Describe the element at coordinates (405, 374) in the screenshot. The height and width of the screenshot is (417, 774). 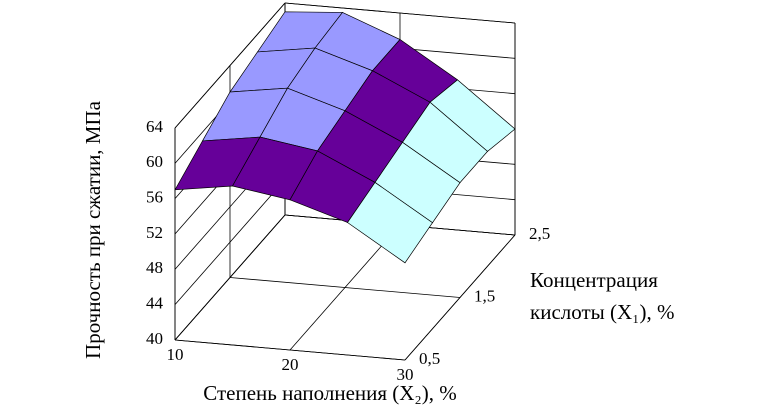
I see `x-tick-label: 30` at that location.